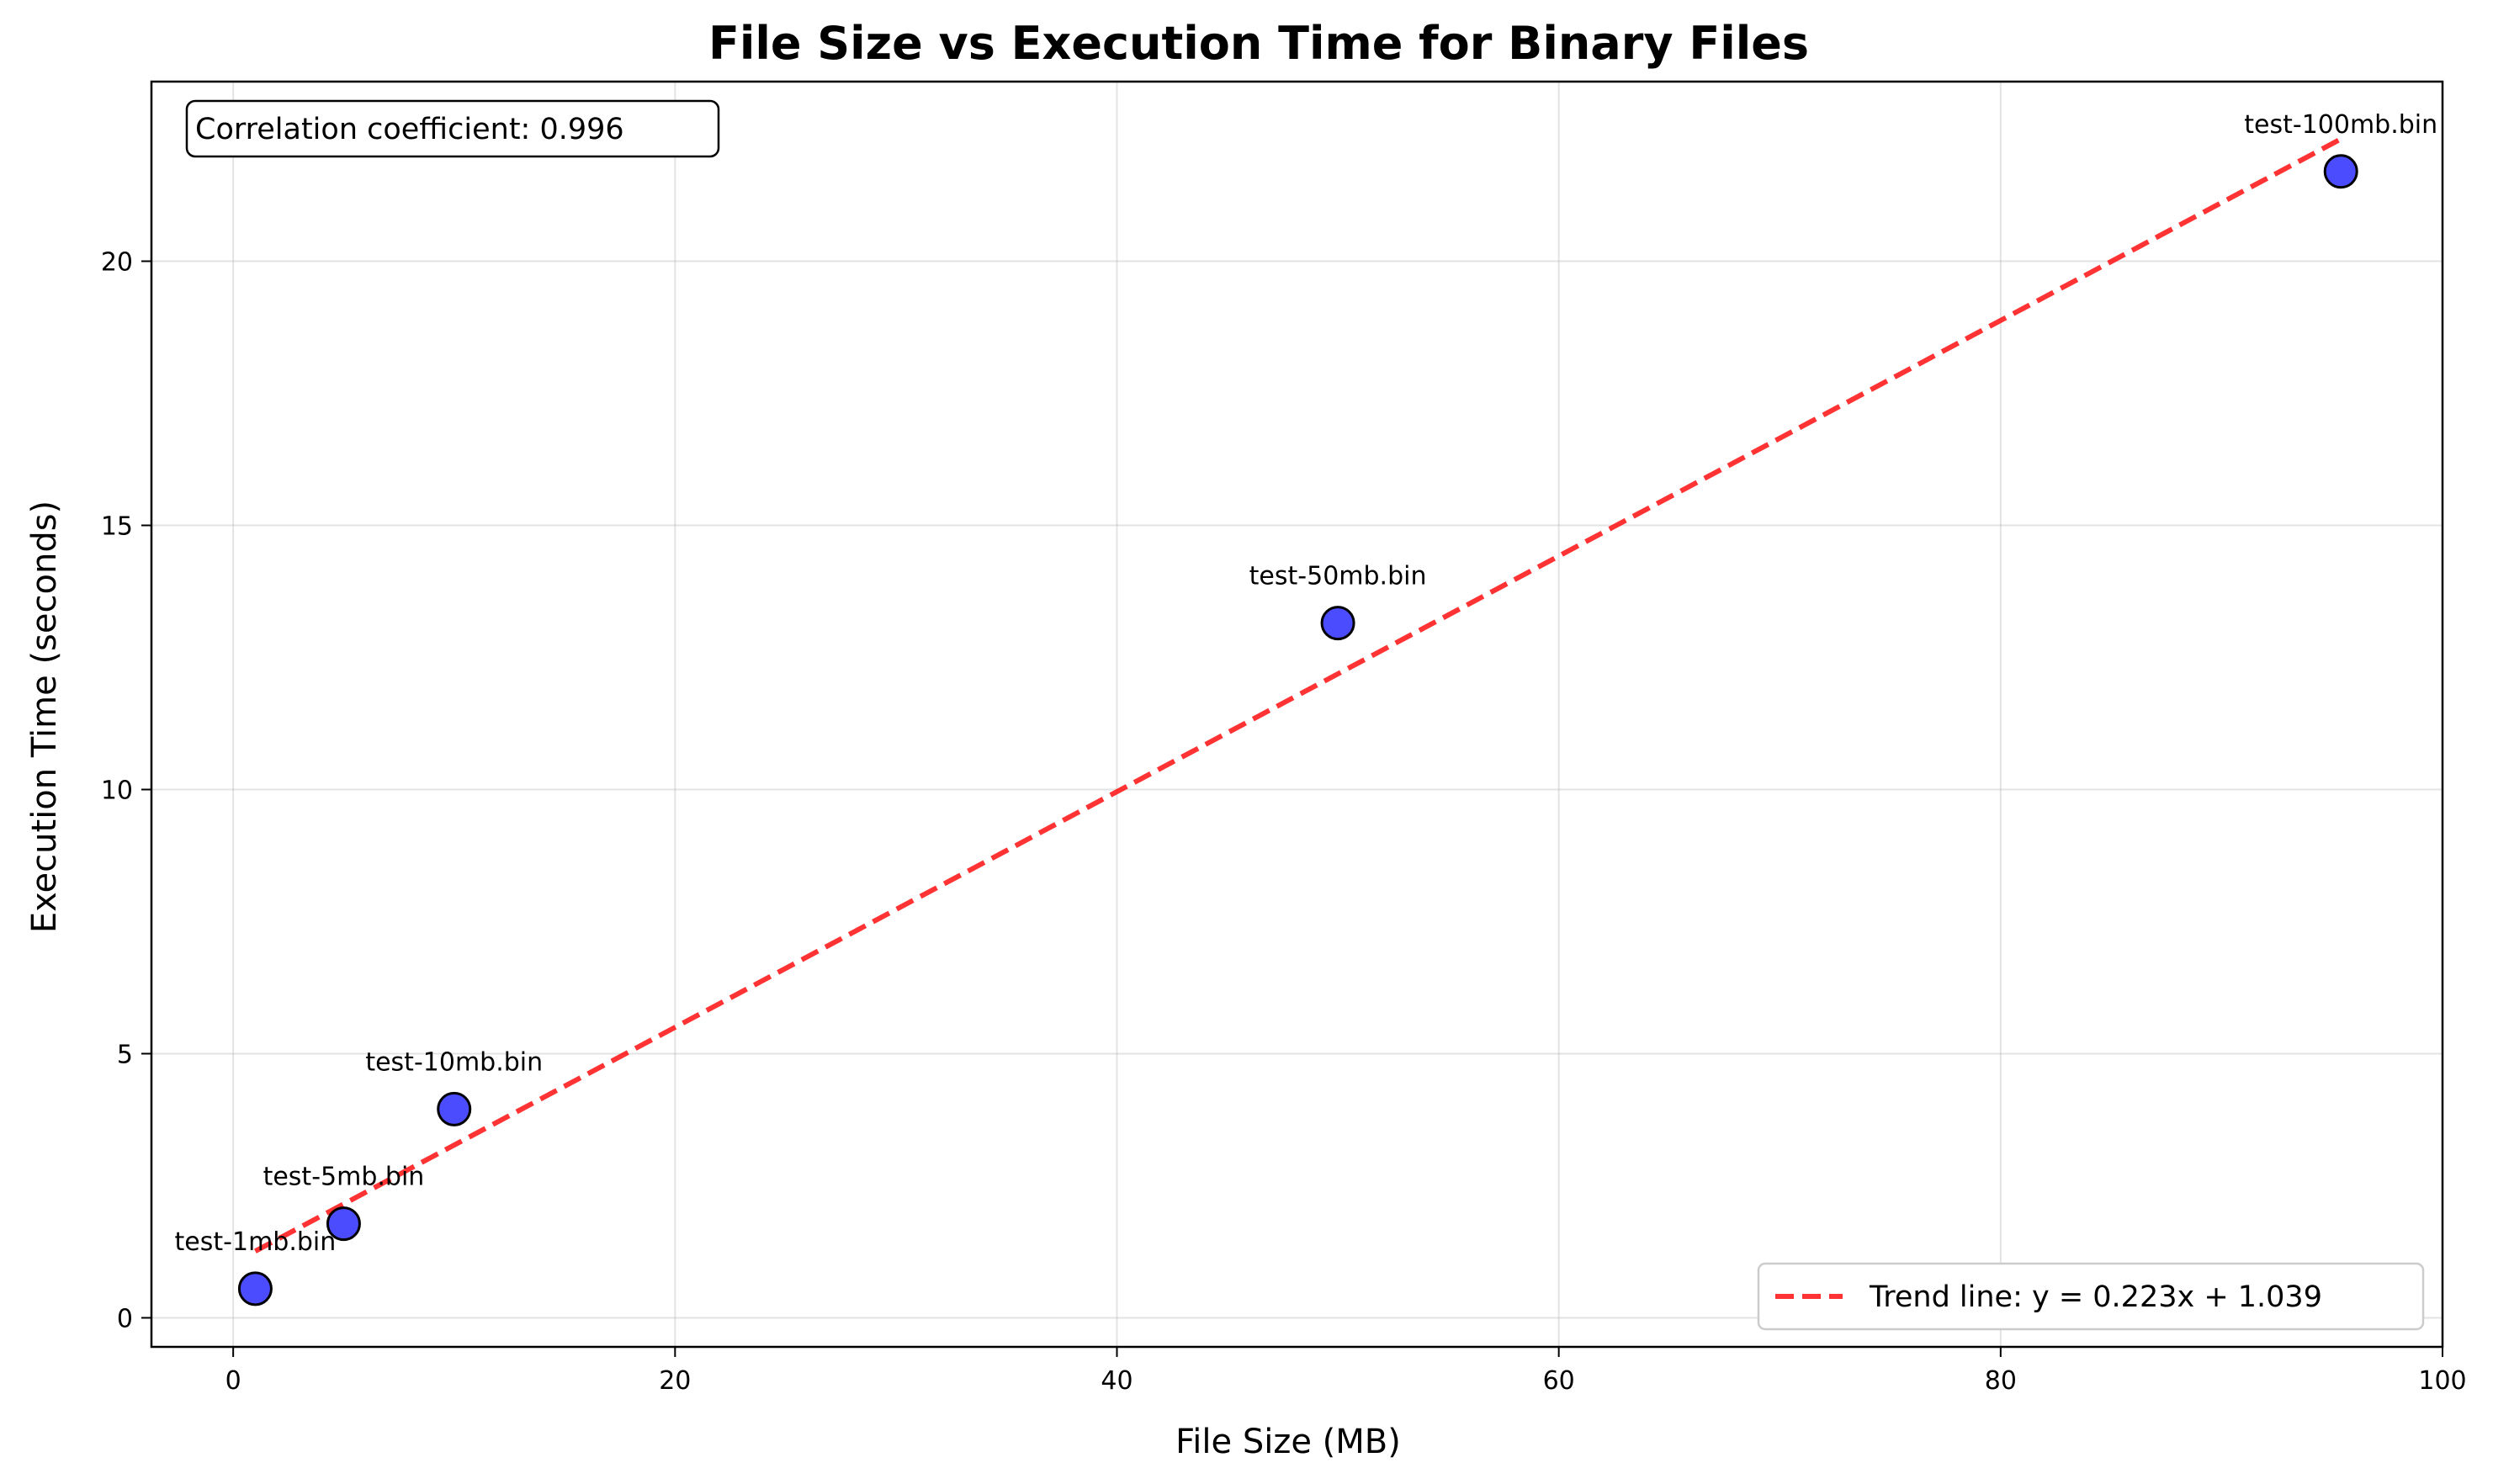 The height and width of the screenshot is (1484, 2493). What do you see at coordinates (2340, 125) in the screenshot?
I see `data-point-label: test-100mb.bin` at bounding box center [2340, 125].